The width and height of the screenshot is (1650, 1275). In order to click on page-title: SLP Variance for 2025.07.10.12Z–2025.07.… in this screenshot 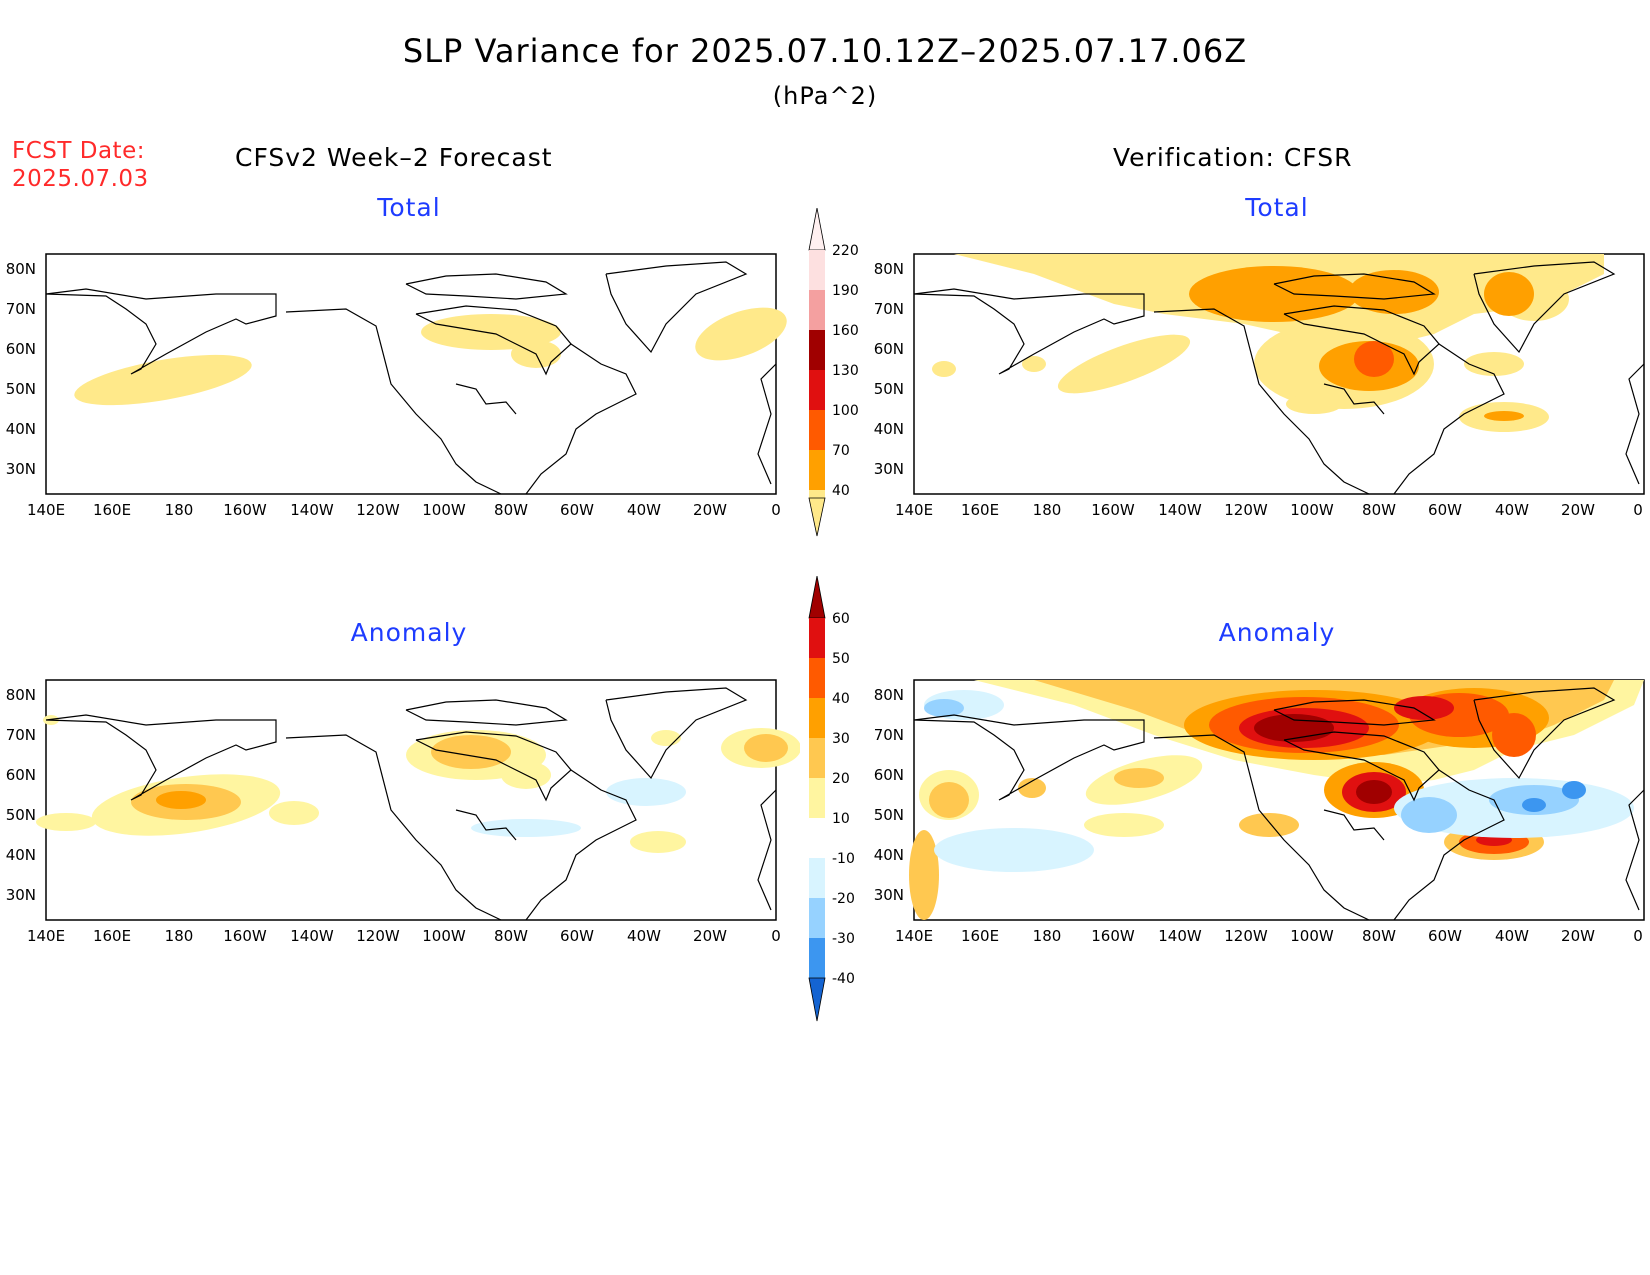, I will do `click(825, 51)`.